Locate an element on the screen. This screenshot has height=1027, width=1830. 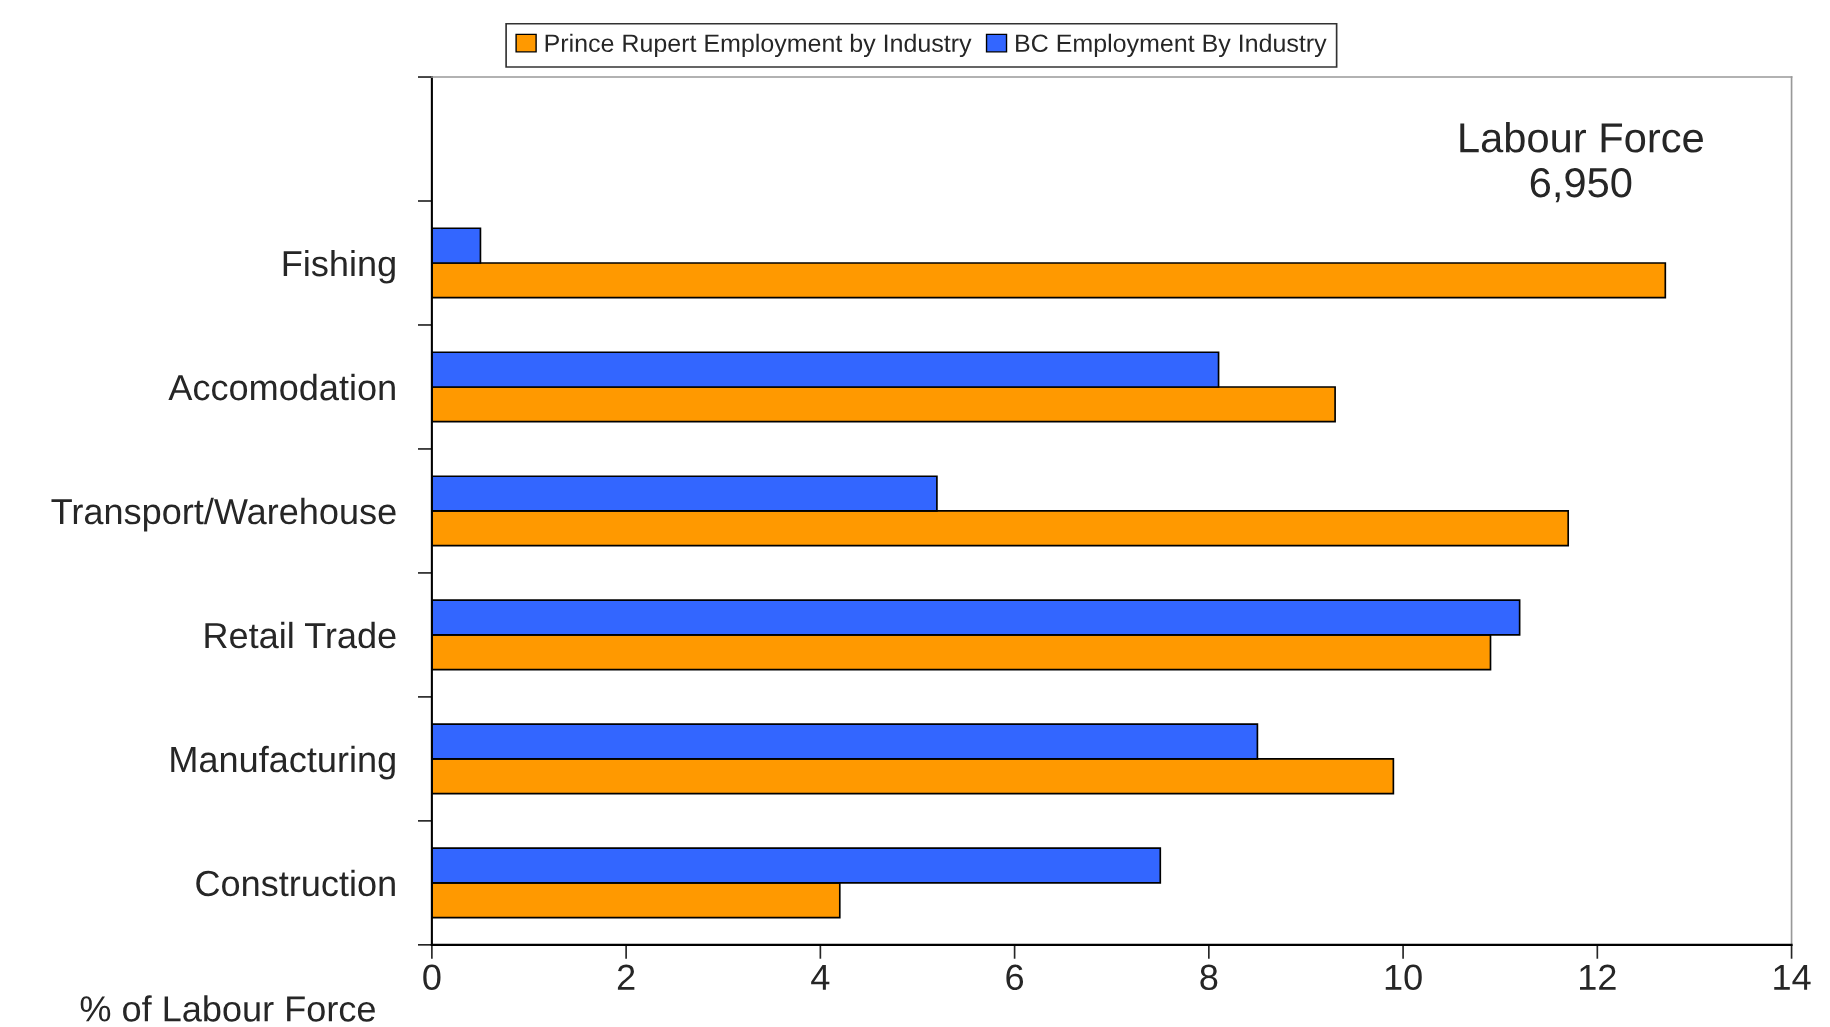
x-axis-title: % of Labour Force is located at coordinates (227, 1008).